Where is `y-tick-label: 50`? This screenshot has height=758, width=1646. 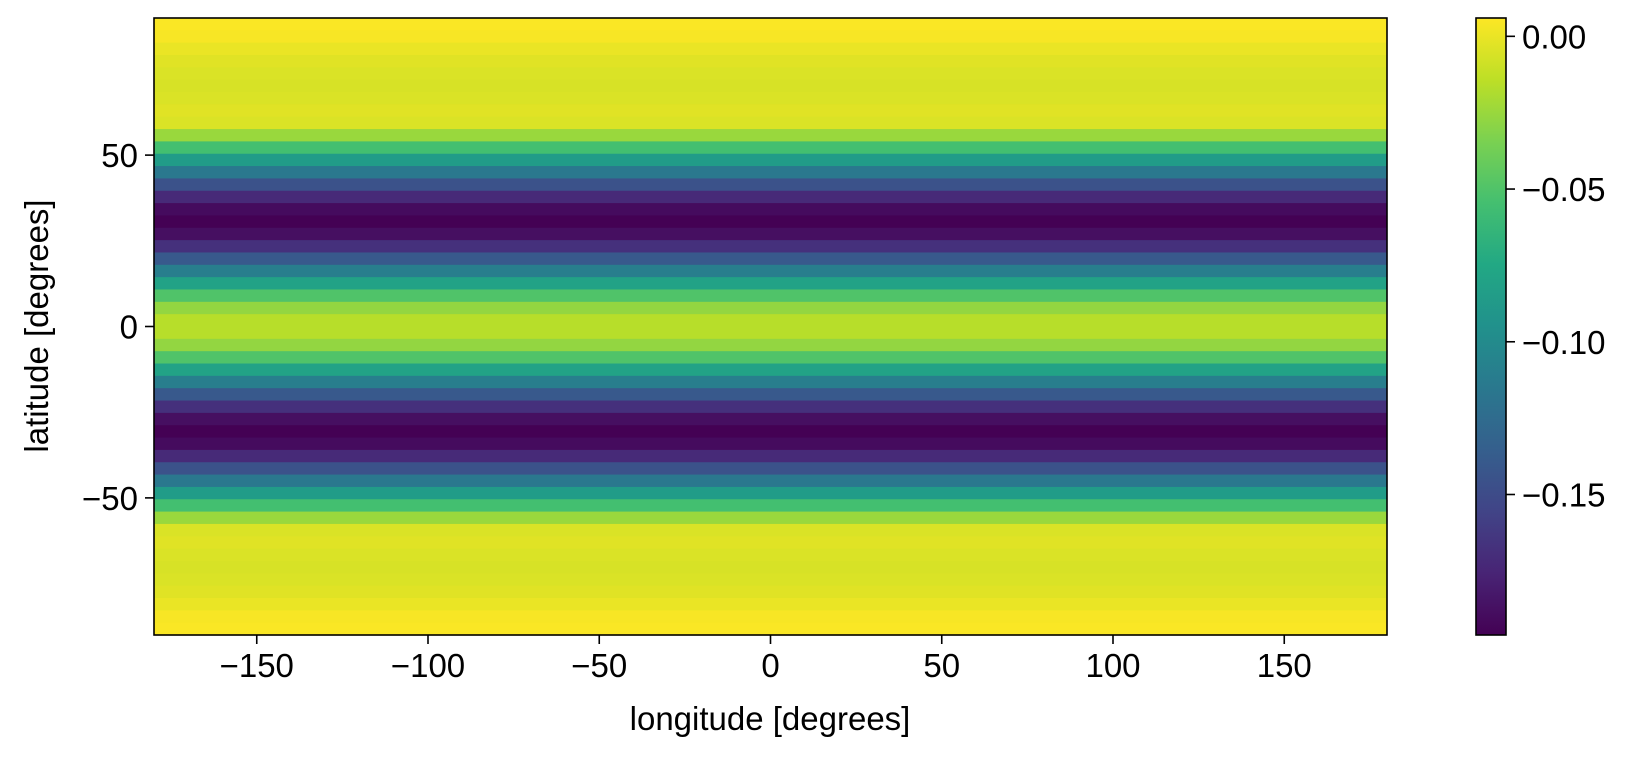
y-tick-label: 50 is located at coordinates (119, 155).